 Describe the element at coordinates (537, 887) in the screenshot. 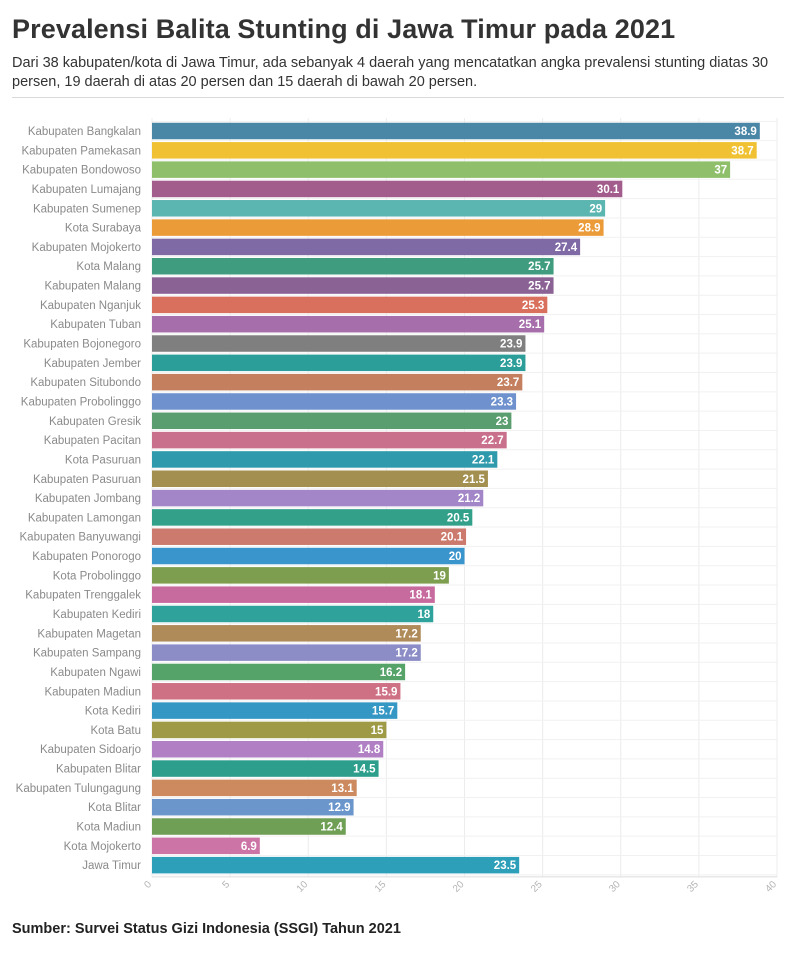

I see `x-tick-label: 25` at that location.